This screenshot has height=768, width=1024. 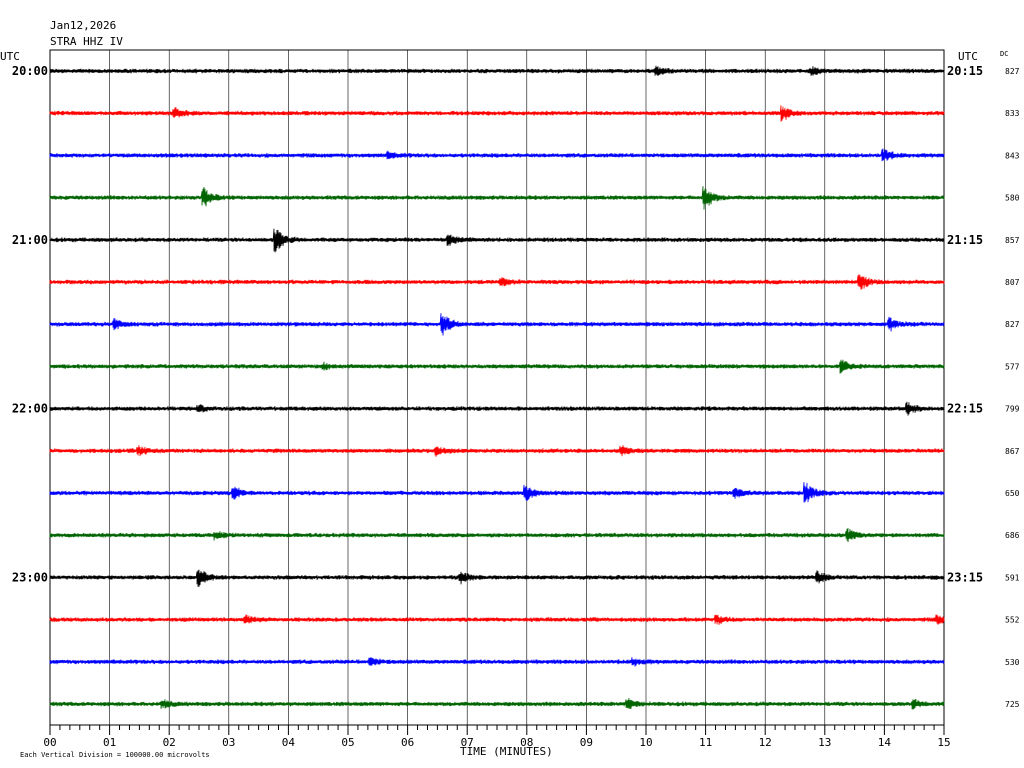 I want to click on x-tick-label: 05, so click(x=347, y=742).